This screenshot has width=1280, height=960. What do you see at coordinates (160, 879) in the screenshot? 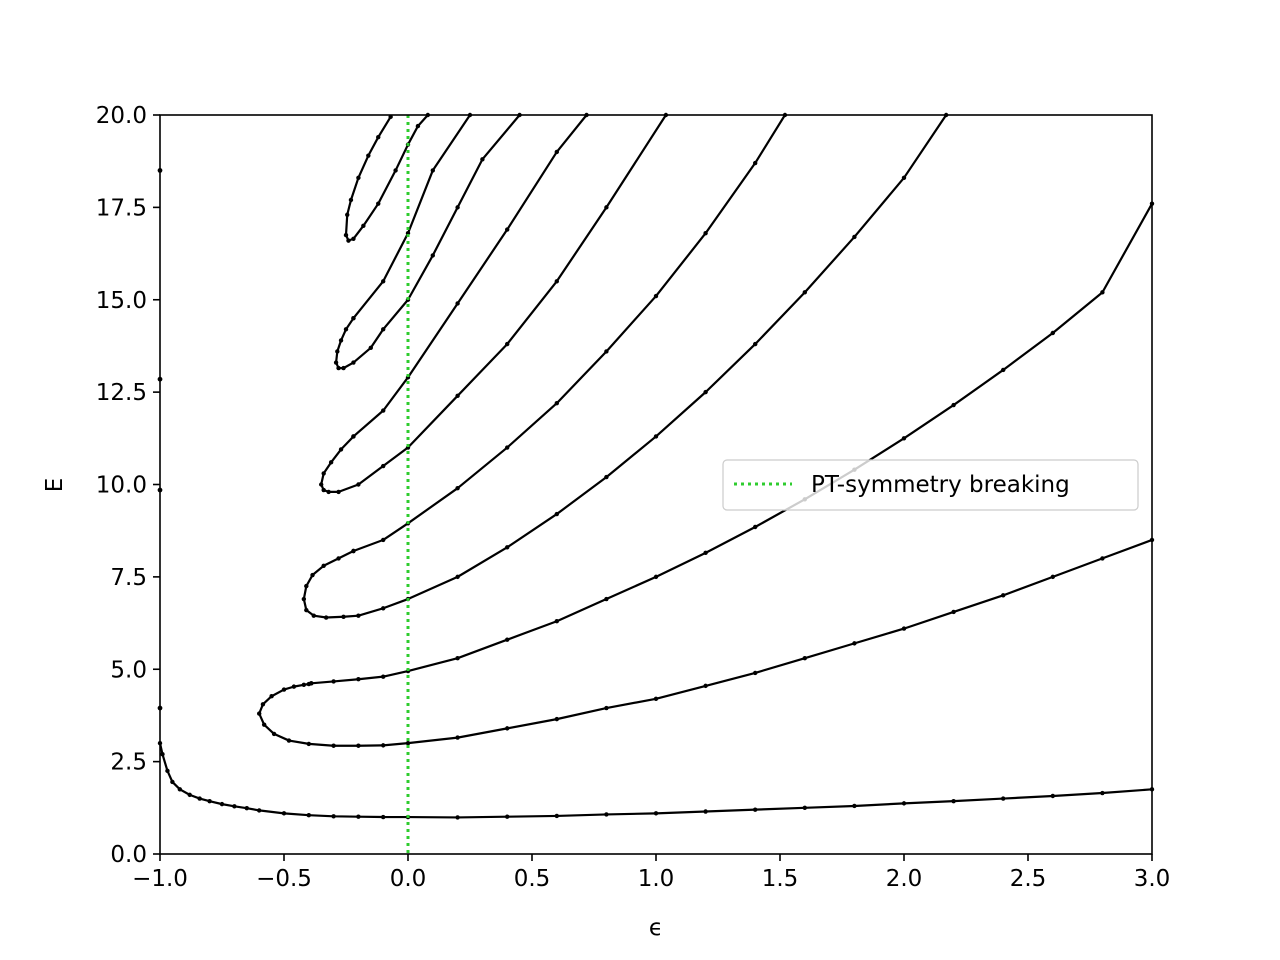
I see `x-tick-label: −1.0` at bounding box center [160, 879].